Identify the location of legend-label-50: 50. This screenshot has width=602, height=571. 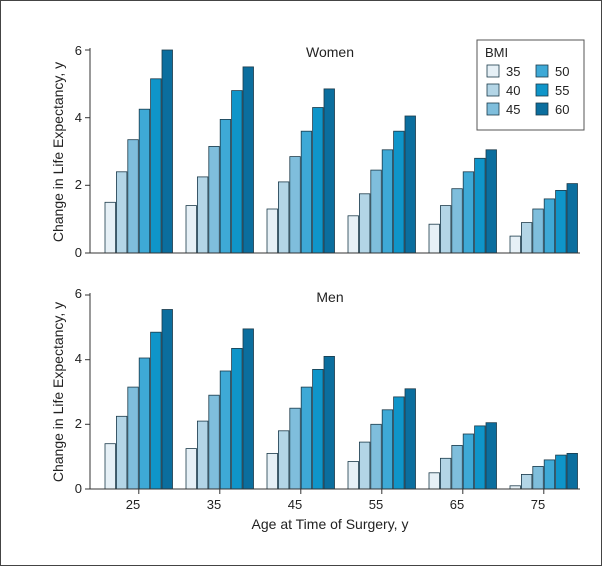
(562, 71).